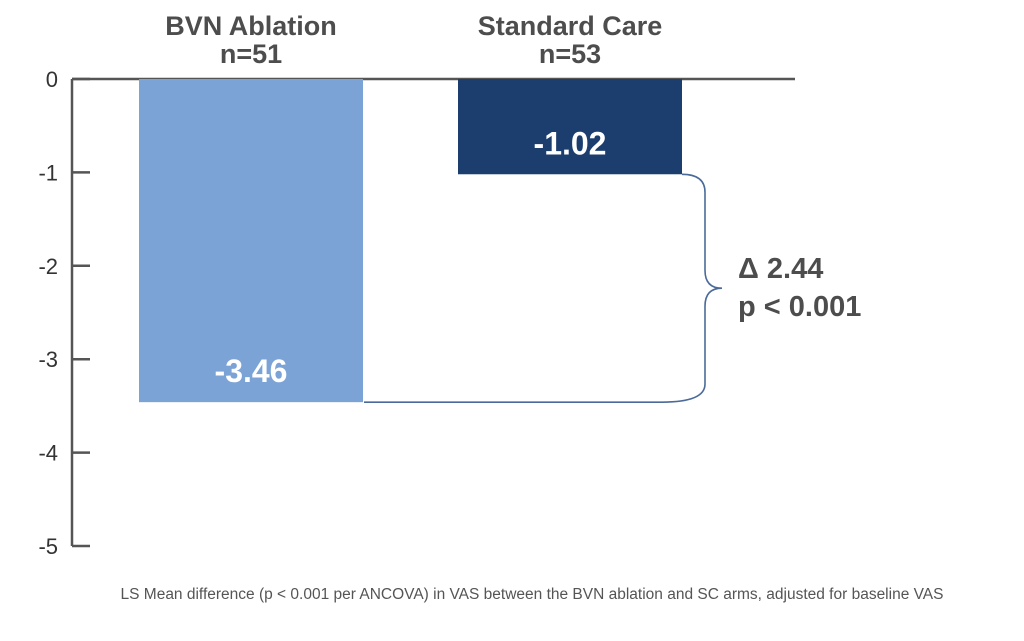 The image size is (1024, 641). What do you see at coordinates (52, 79) in the screenshot?
I see `y-tick-label: 0` at bounding box center [52, 79].